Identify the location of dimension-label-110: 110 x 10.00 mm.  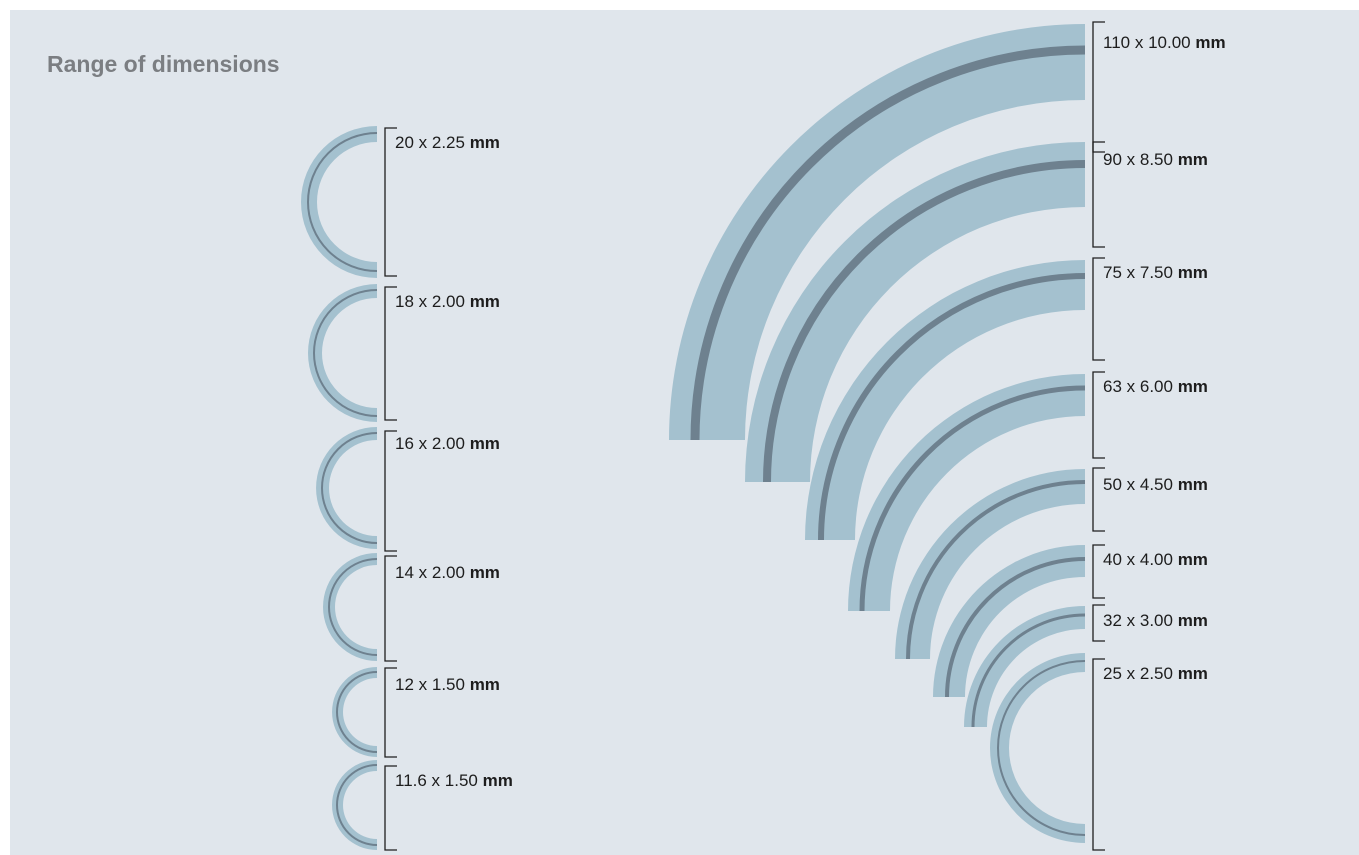
(1164, 43).